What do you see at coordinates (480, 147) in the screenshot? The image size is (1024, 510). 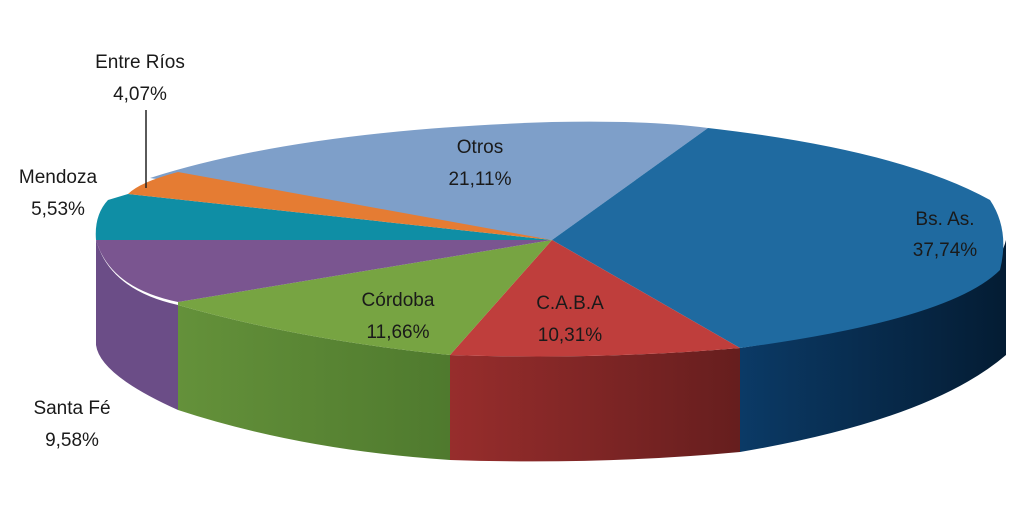 I see `label-otros-name: Otros` at bounding box center [480, 147].